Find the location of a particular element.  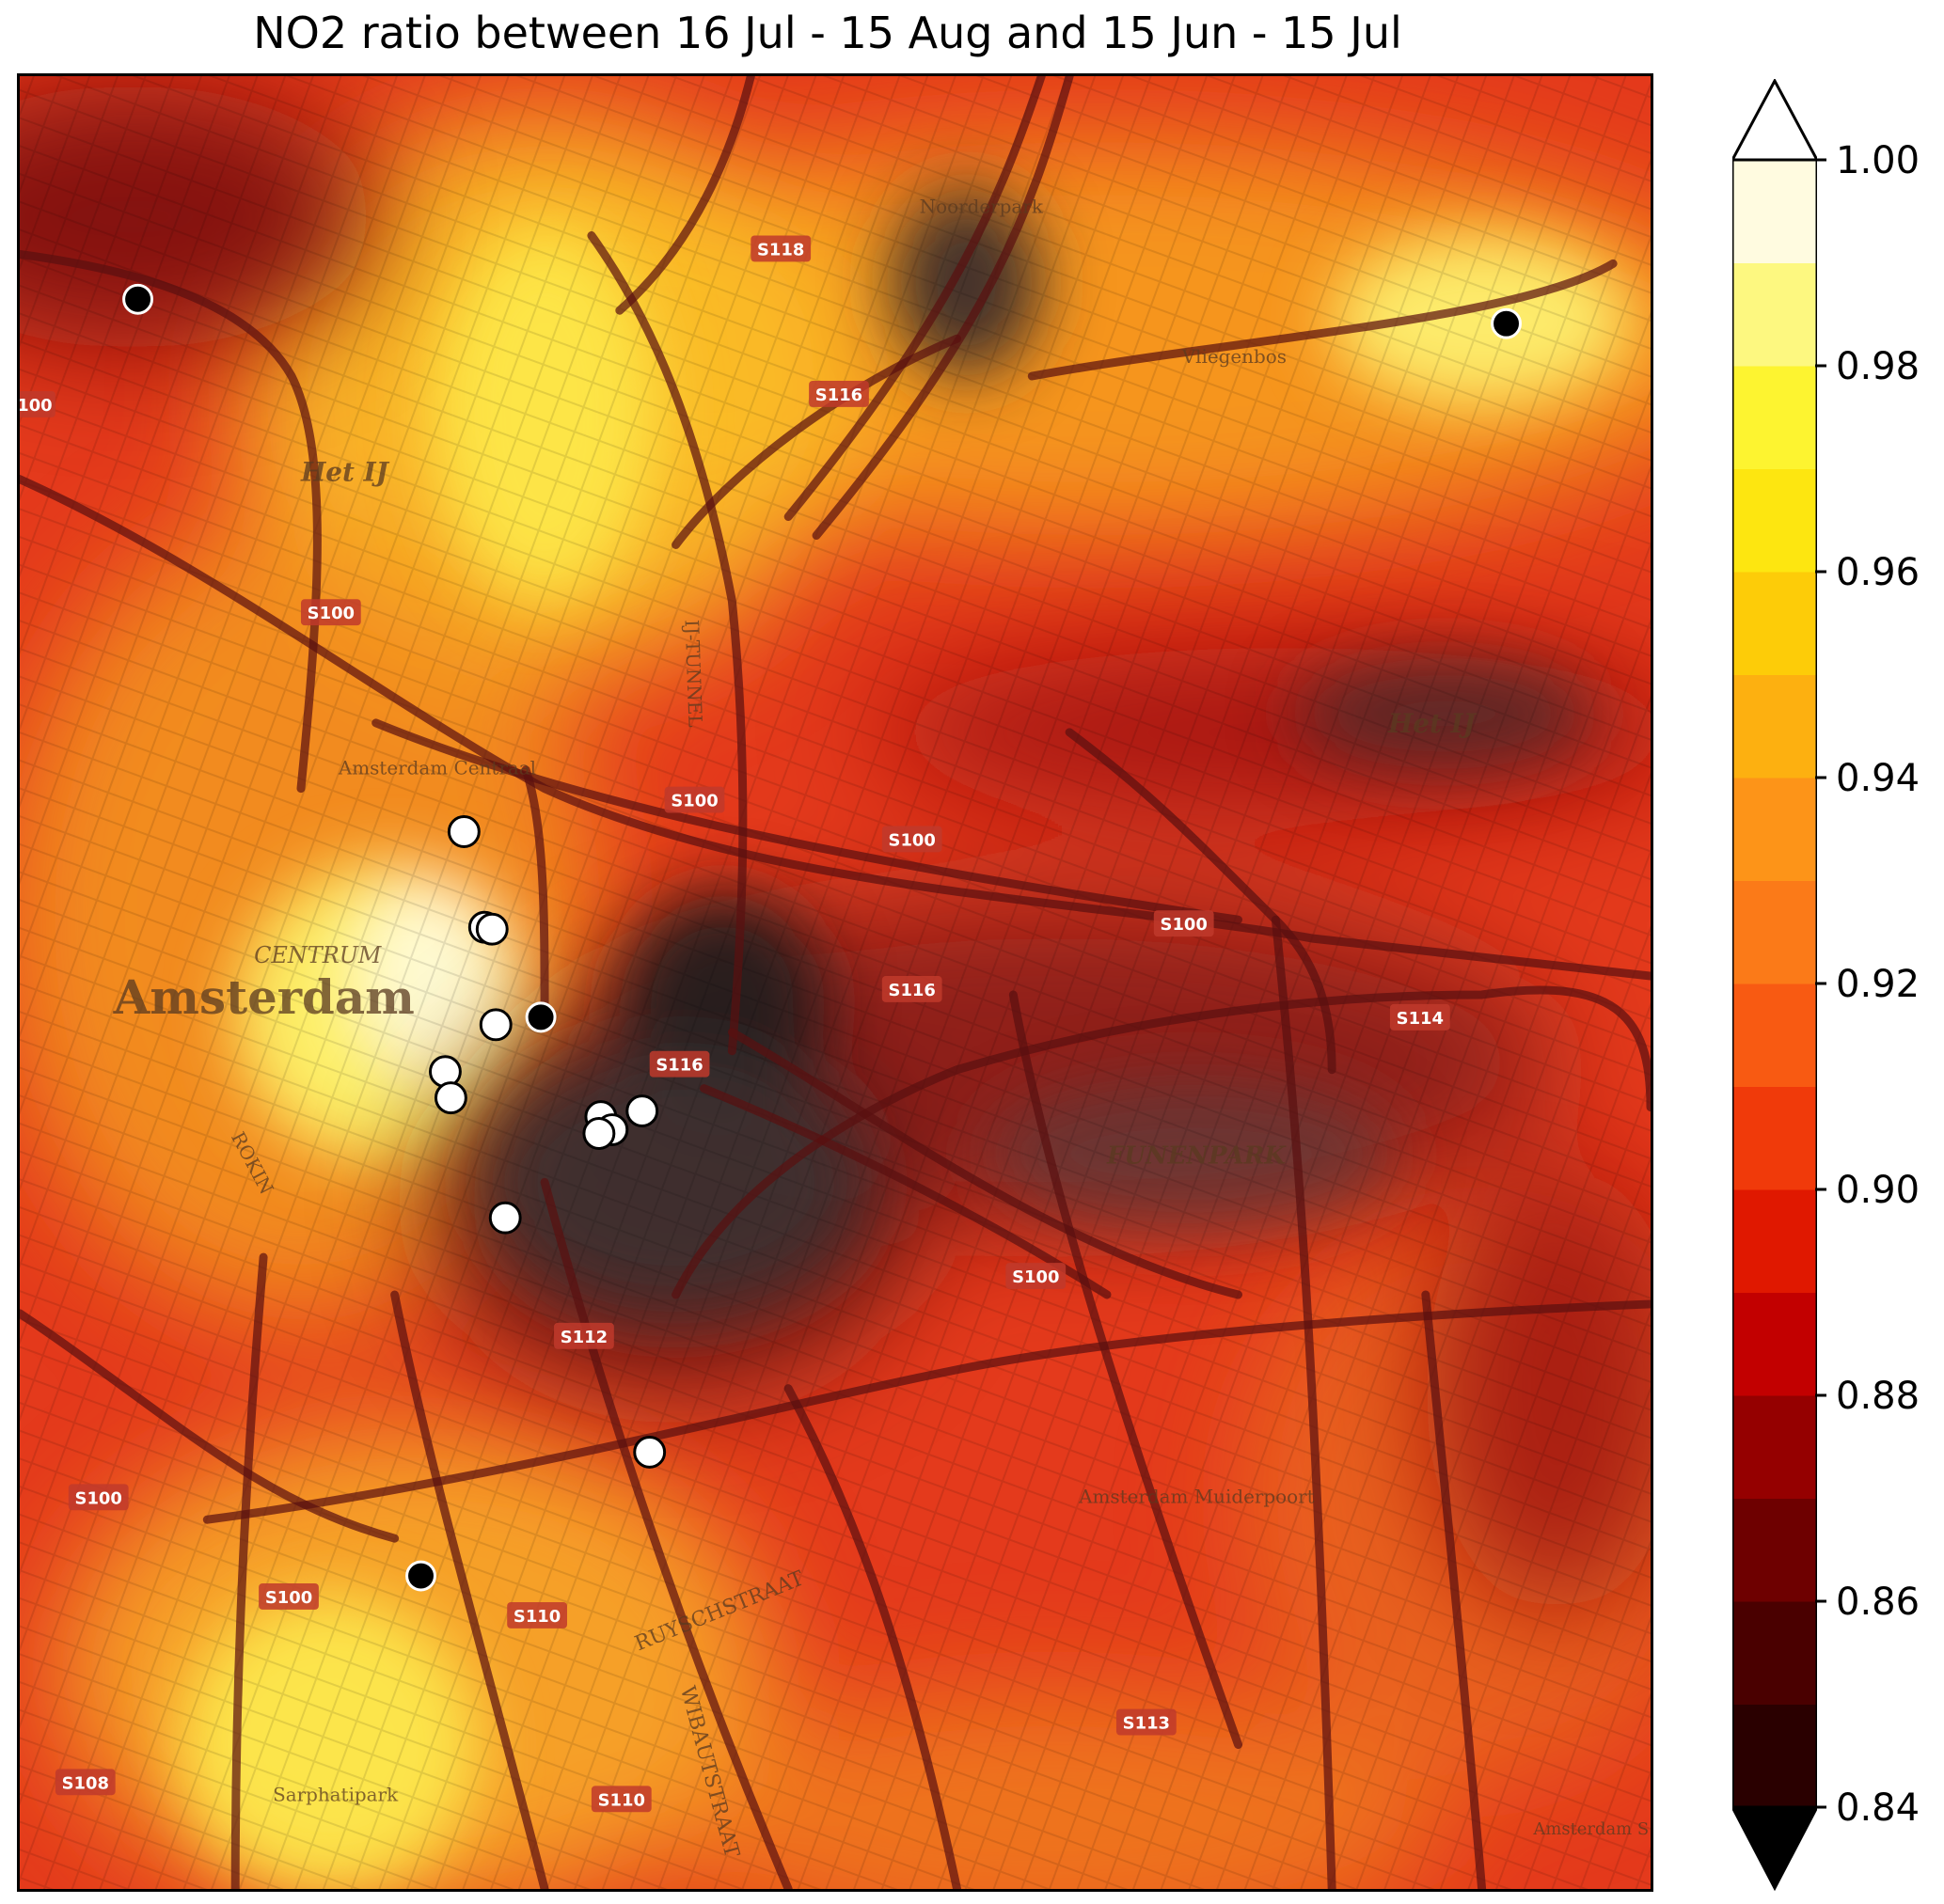

shield-s108: S108 is located at coordinates (85, 1782).